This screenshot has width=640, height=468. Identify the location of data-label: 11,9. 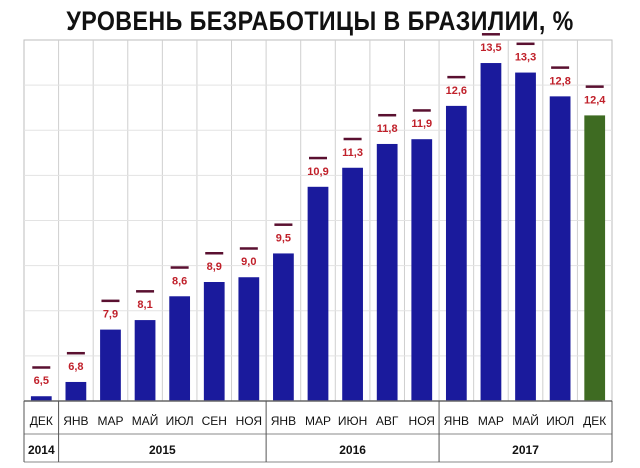
(421, 124).